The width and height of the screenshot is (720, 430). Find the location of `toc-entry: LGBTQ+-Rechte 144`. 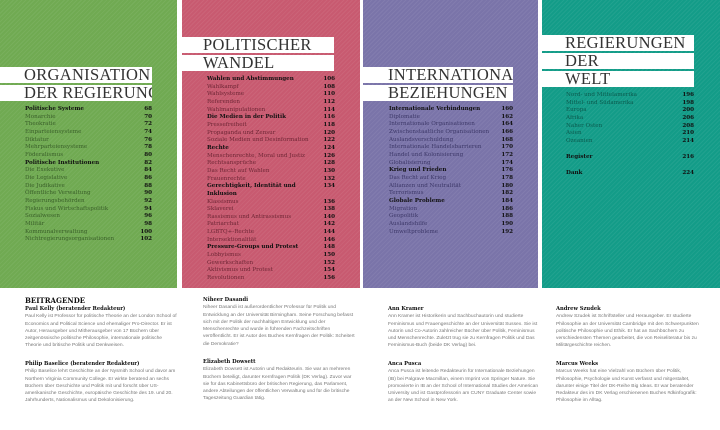

toc-entry: LGBTQ+-Rechte 144 is located at coordinates (271, 233).